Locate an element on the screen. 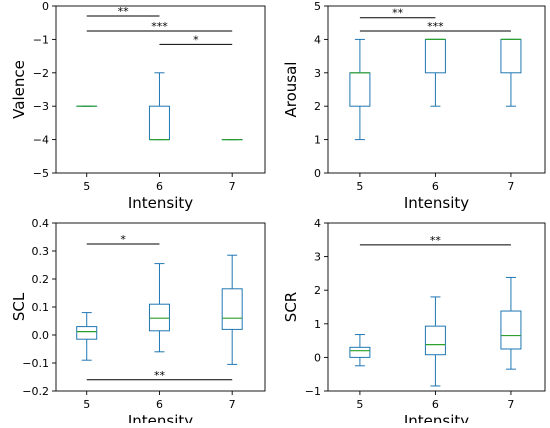  significance-6-7: * is located at coordinates (195, 39).